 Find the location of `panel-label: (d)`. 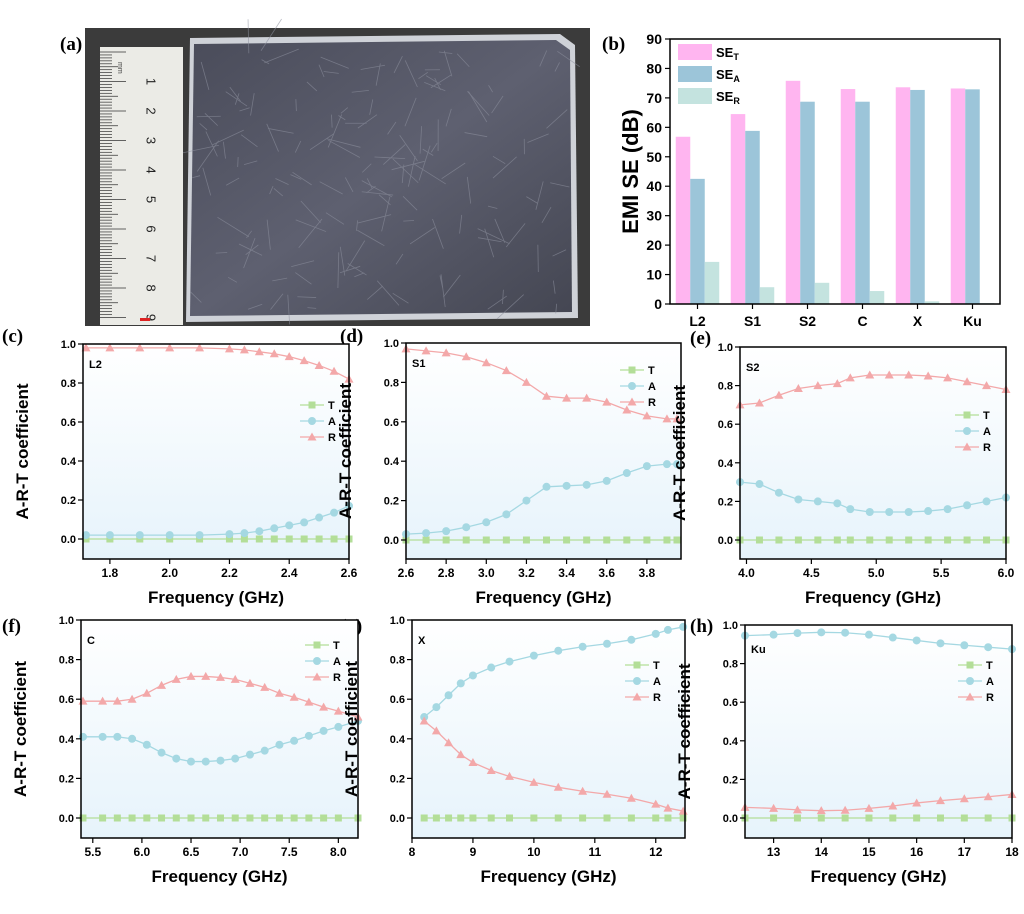

panel-label: (d) is located at coordinates (351, 336).